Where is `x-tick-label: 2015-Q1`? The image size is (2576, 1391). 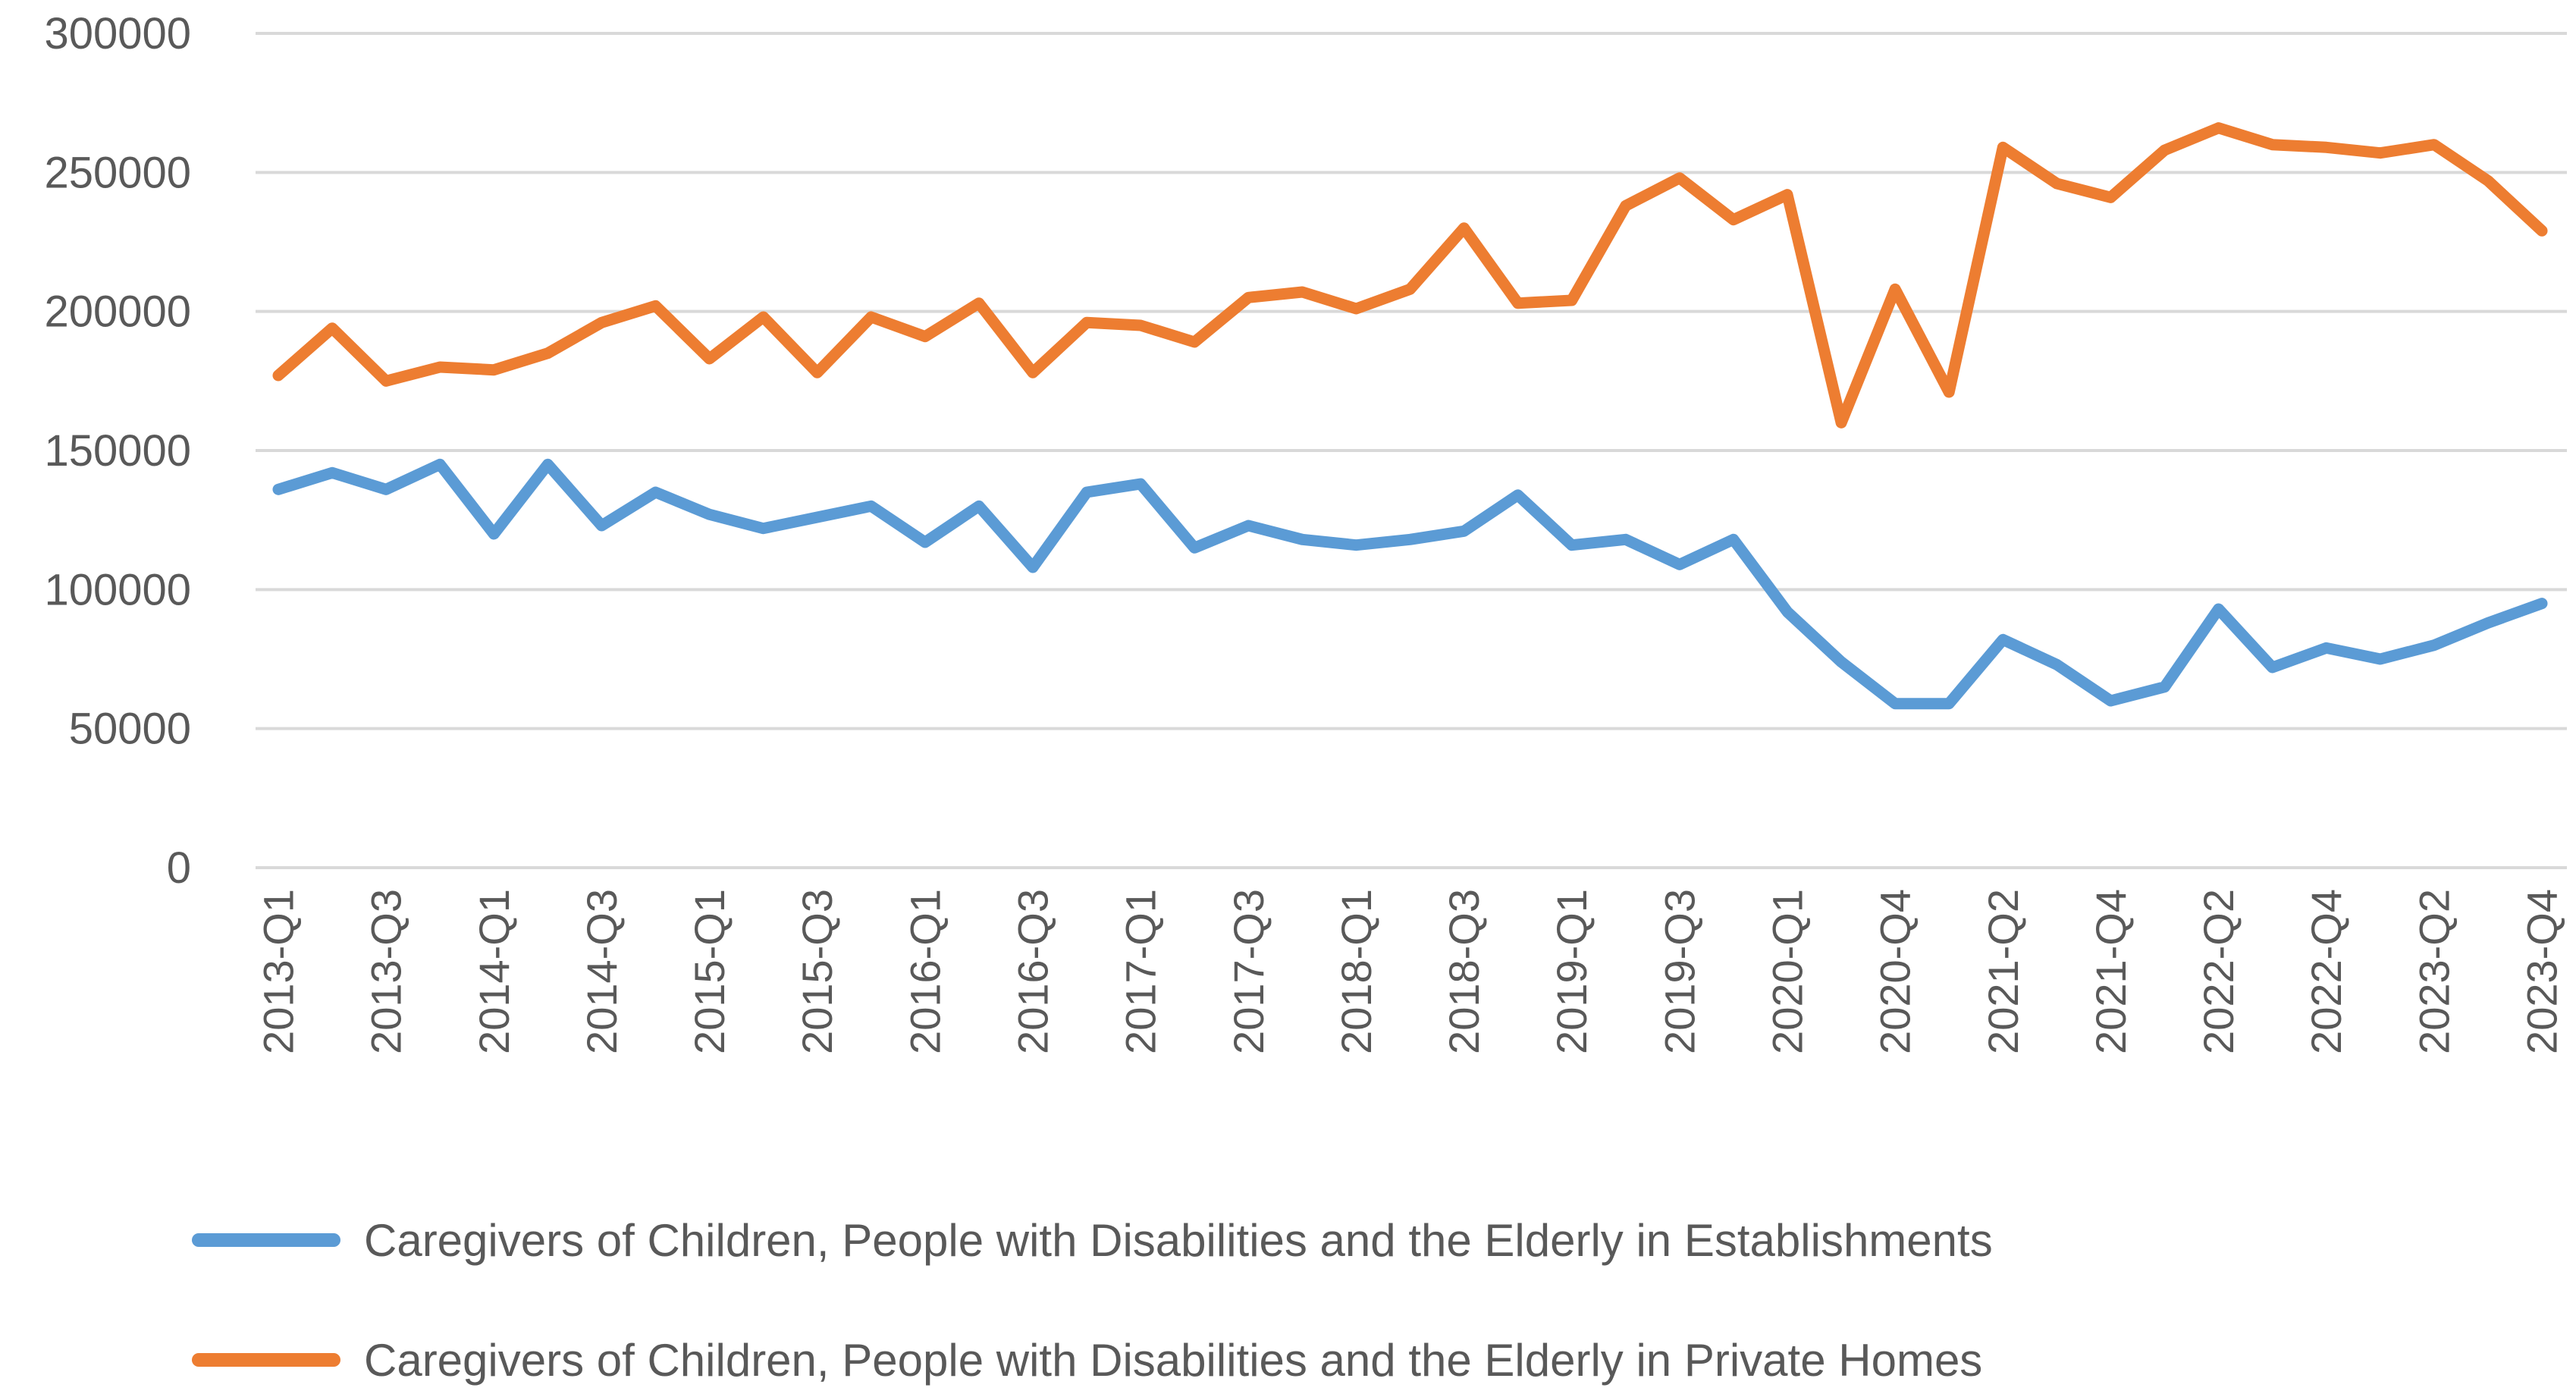 x-tick-label: 2015-Q1 is located at coordinates (709, 971).